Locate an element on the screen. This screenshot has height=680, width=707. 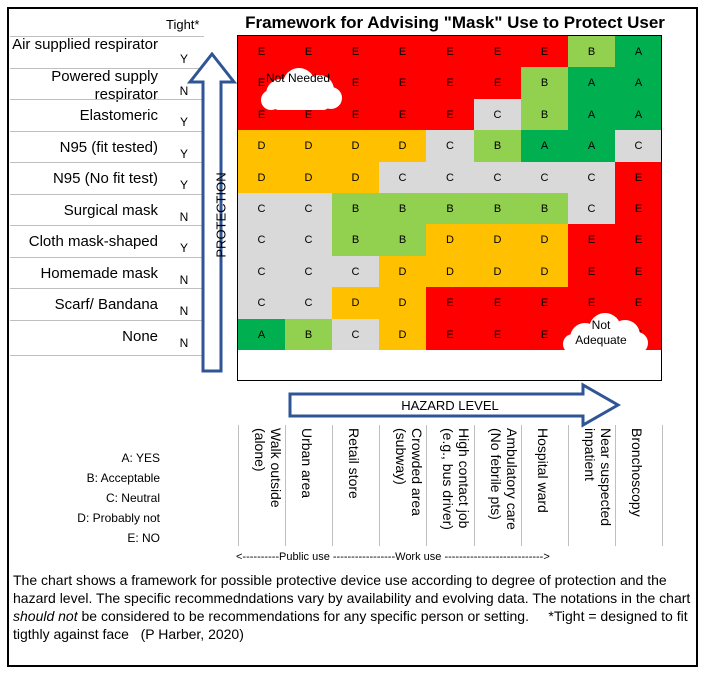
column-label: Hospital ward is located at coordinates (542, 470).